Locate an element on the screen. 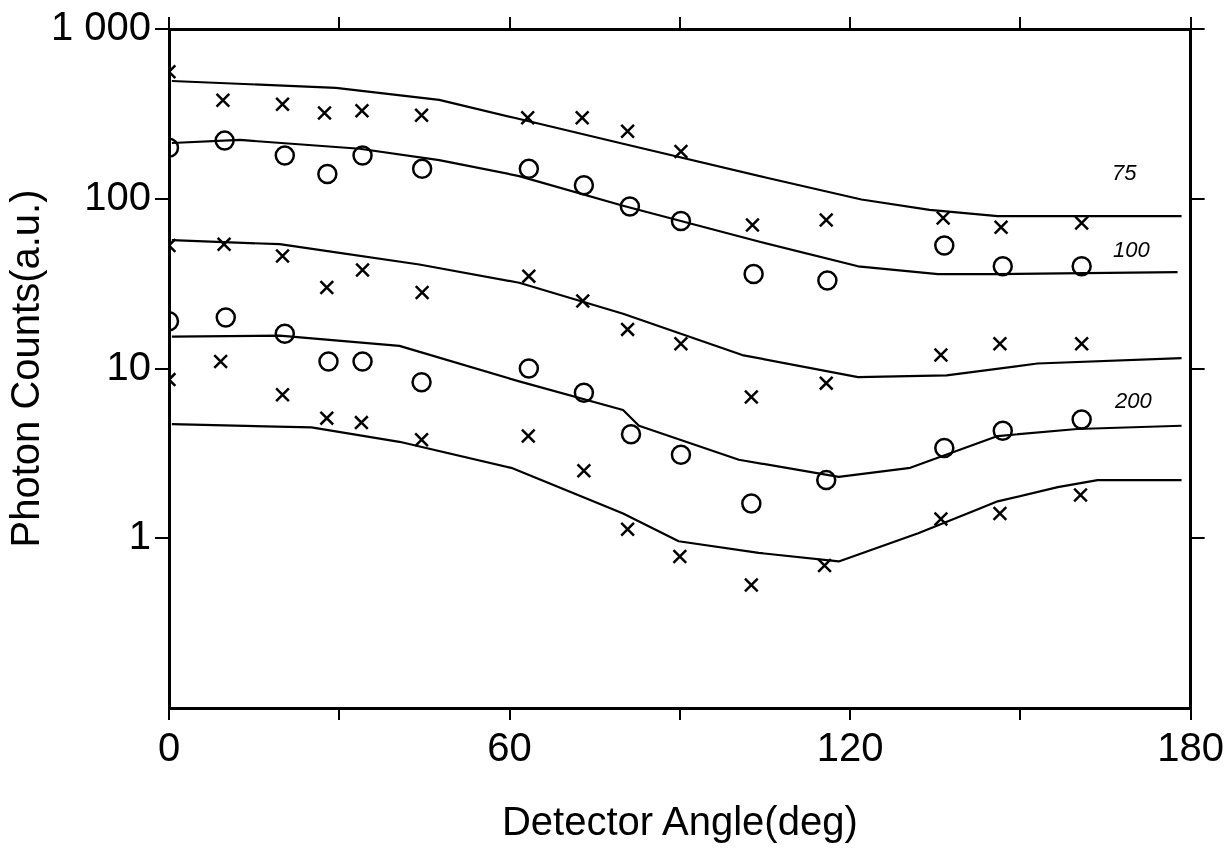 Image resolution: width=1230 pixels, height=852 pixels. x-tick-label: 60 is located at coordinates (509, 747).